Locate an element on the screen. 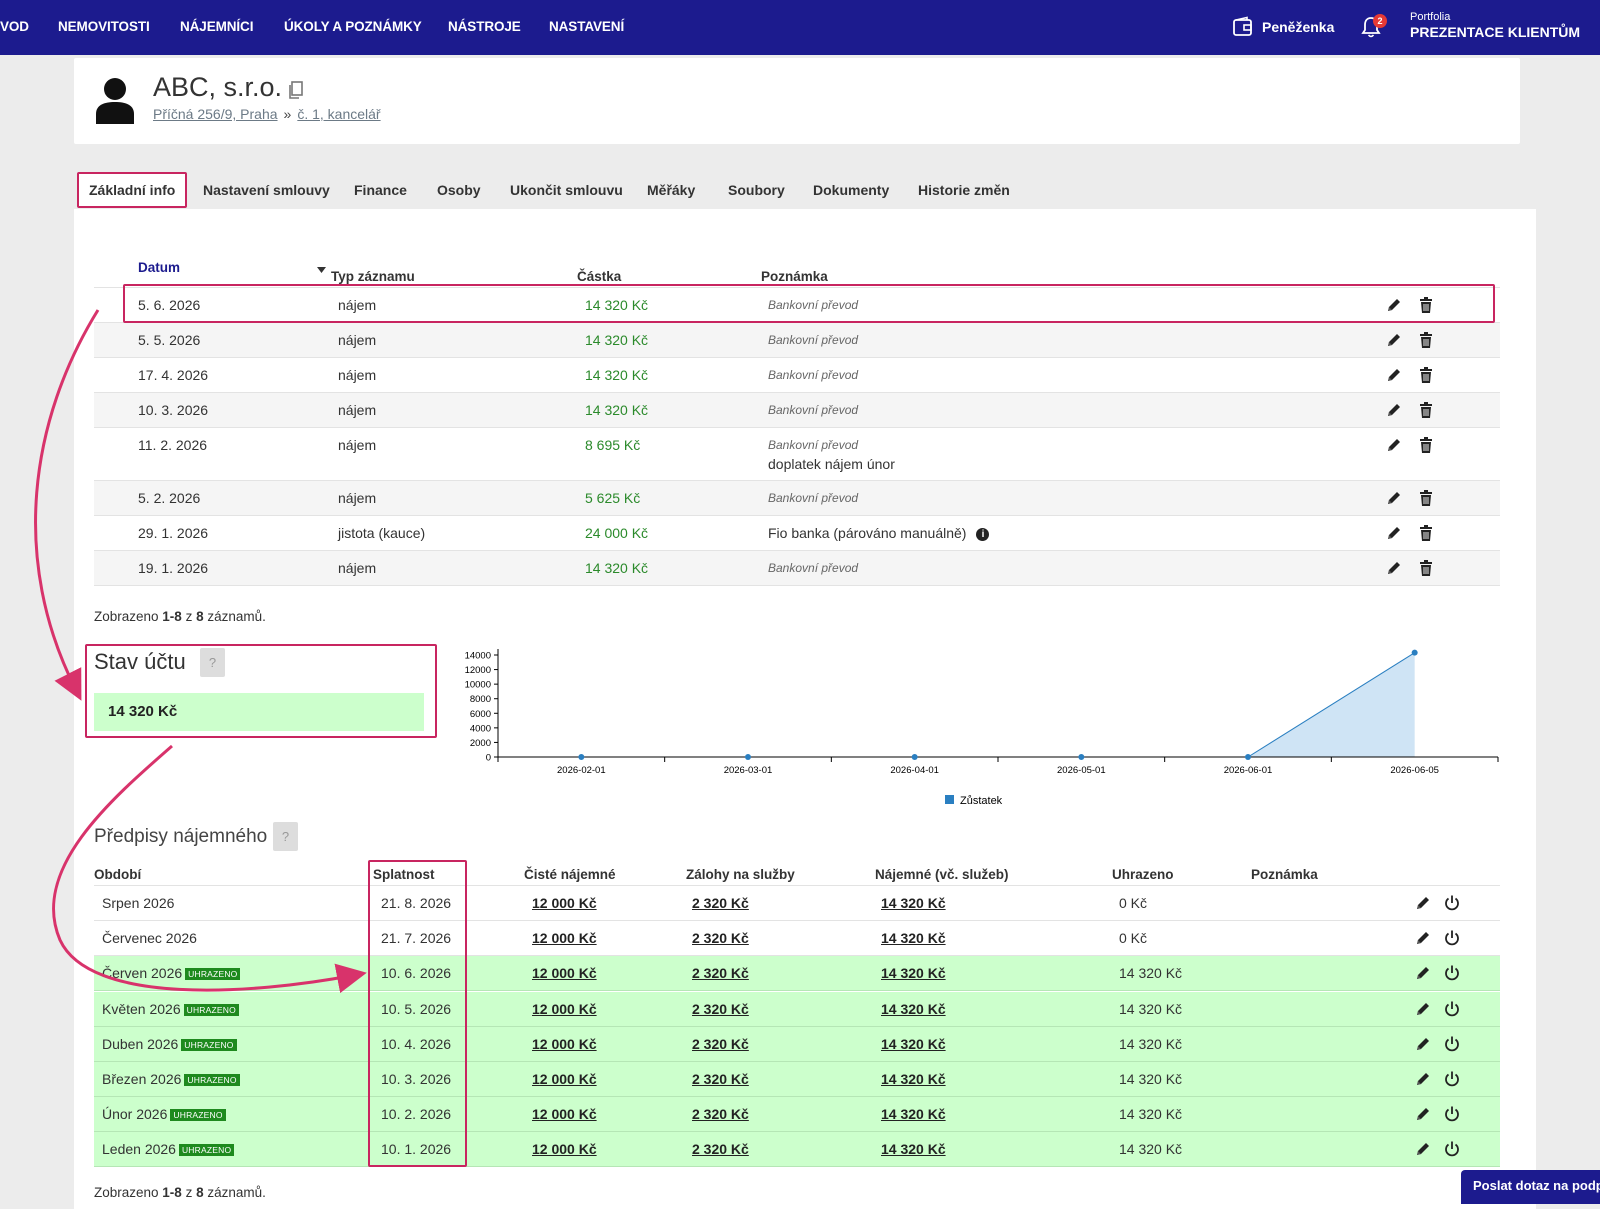  tab-history: Historie změn is located at coordinates (964, 190).